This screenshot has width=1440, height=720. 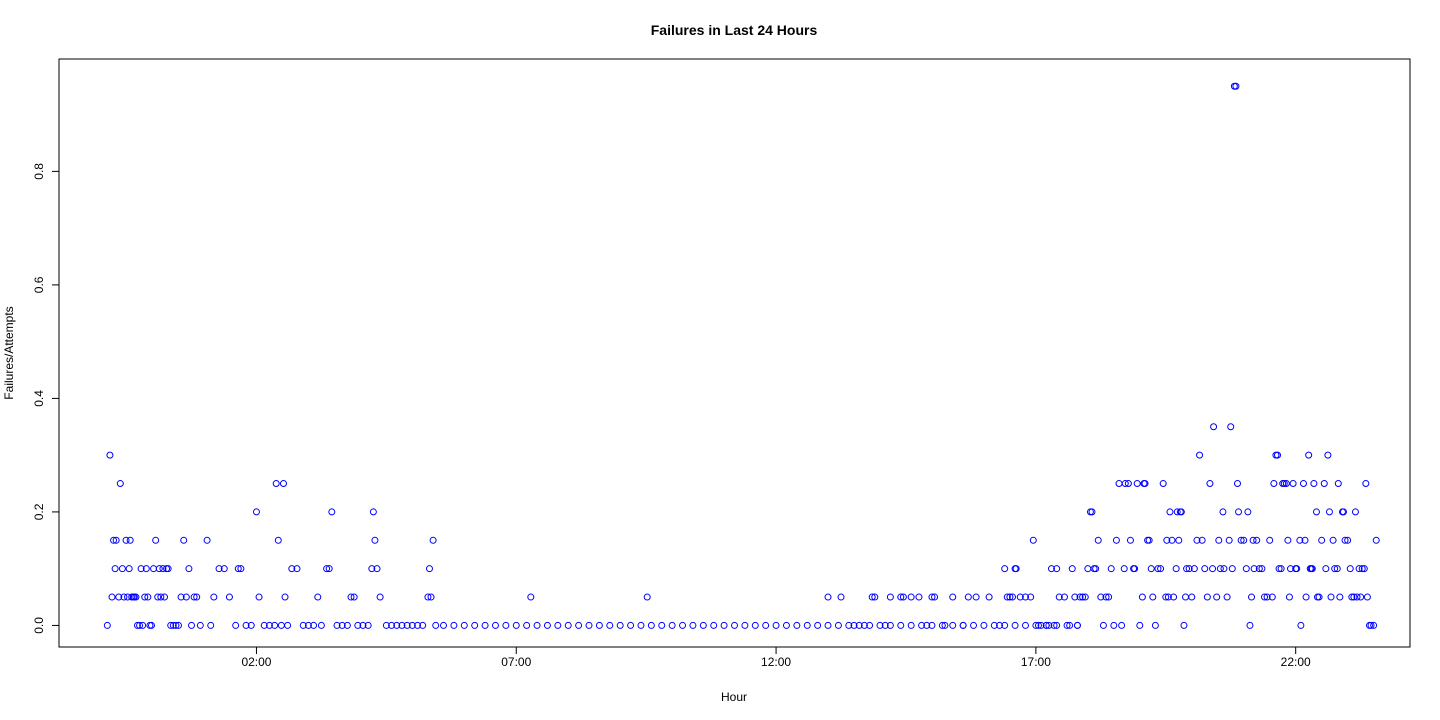 What do you see at coordinates (45, 398) in the screenshot?
I see `y-axis: 0.0 0.2 0.4 0.6 0.8` at bounding box center [45, 398].